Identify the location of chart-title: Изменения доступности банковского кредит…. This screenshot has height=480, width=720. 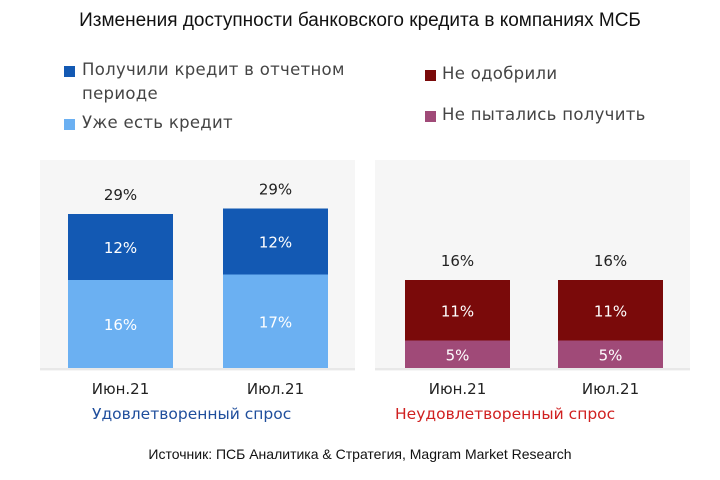
(360, 20).